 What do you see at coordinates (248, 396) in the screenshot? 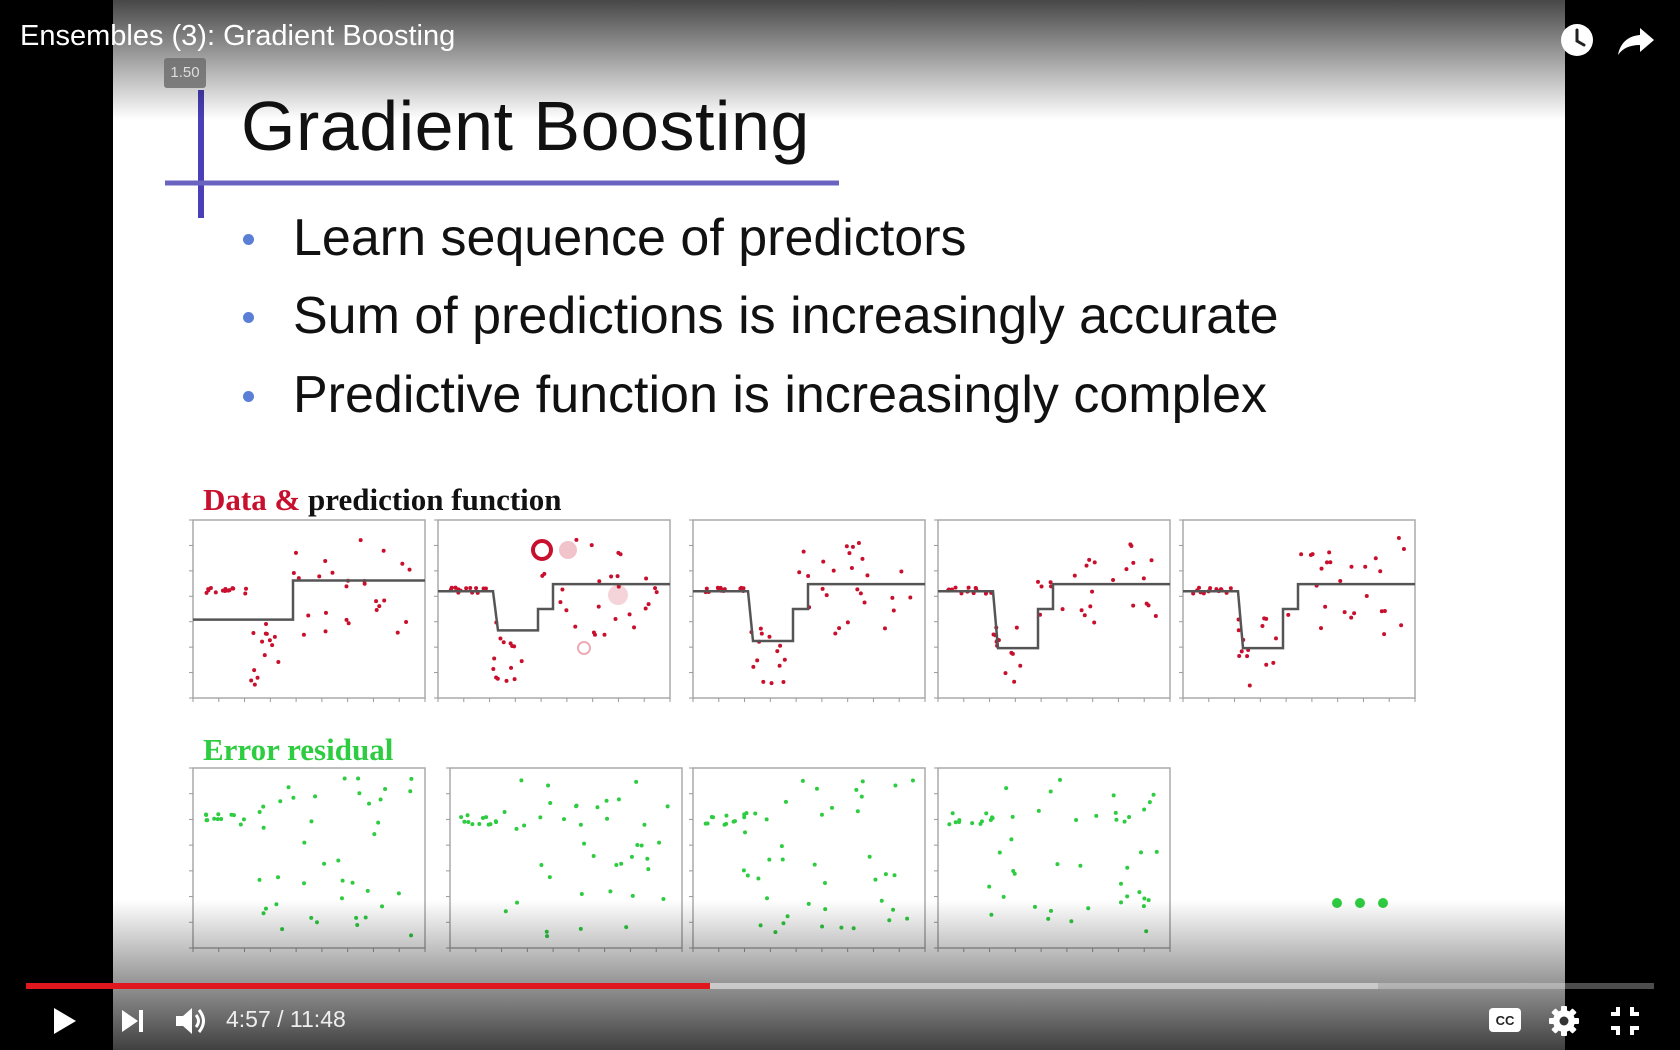
I see `bullet-dot` at bounding box center [248, 396].